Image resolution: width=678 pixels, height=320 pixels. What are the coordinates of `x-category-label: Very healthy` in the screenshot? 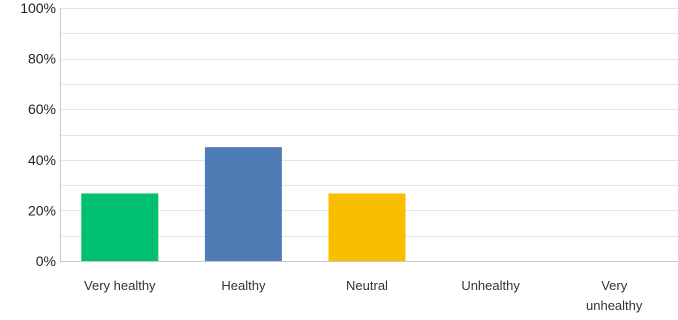 It's located at (120, 285).